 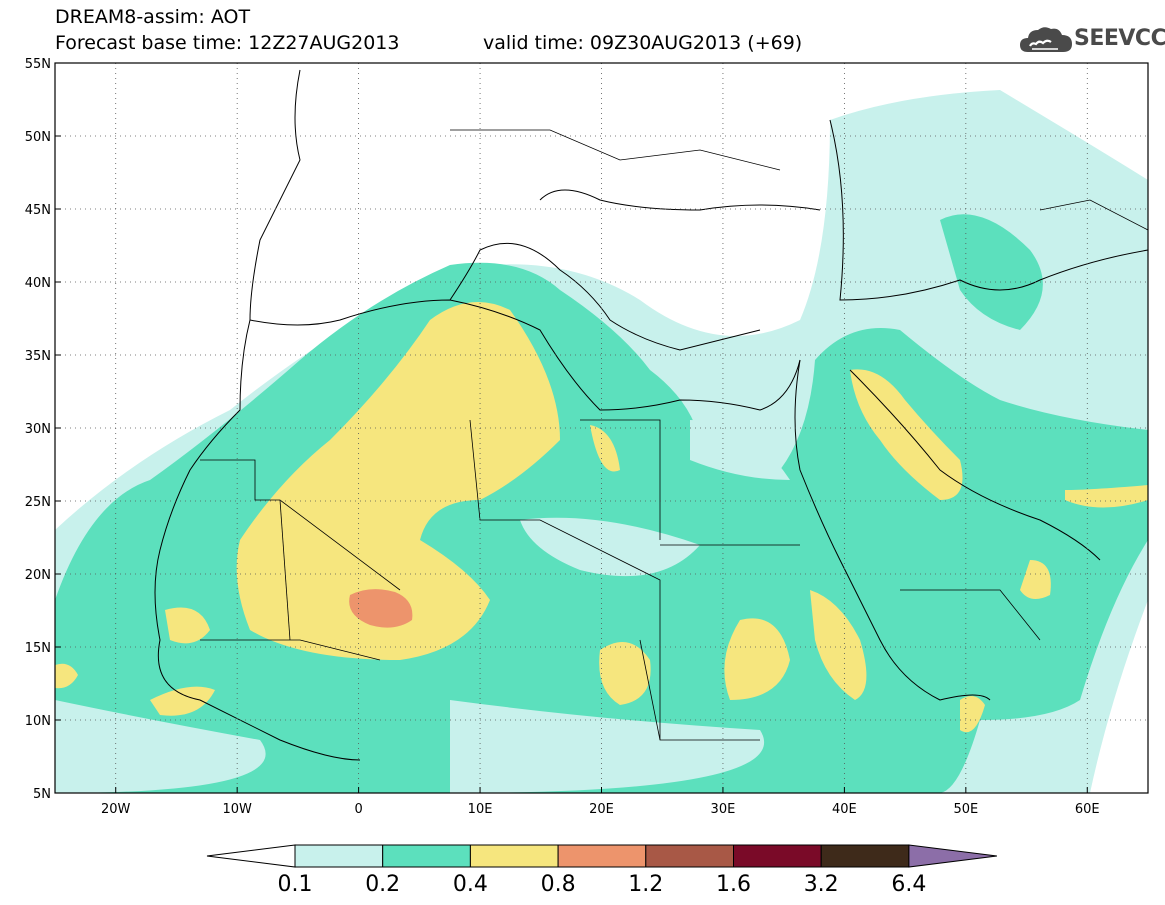 I want to click on colorbar-level-label: 1.6, so click(x=733, y=884).